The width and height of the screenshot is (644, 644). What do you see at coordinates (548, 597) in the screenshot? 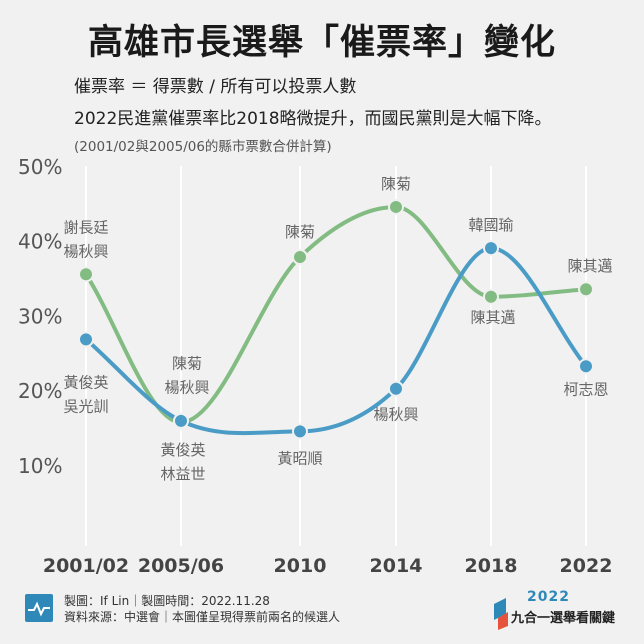
I see `brand-year: 2022` at bounding box center [548, 597].